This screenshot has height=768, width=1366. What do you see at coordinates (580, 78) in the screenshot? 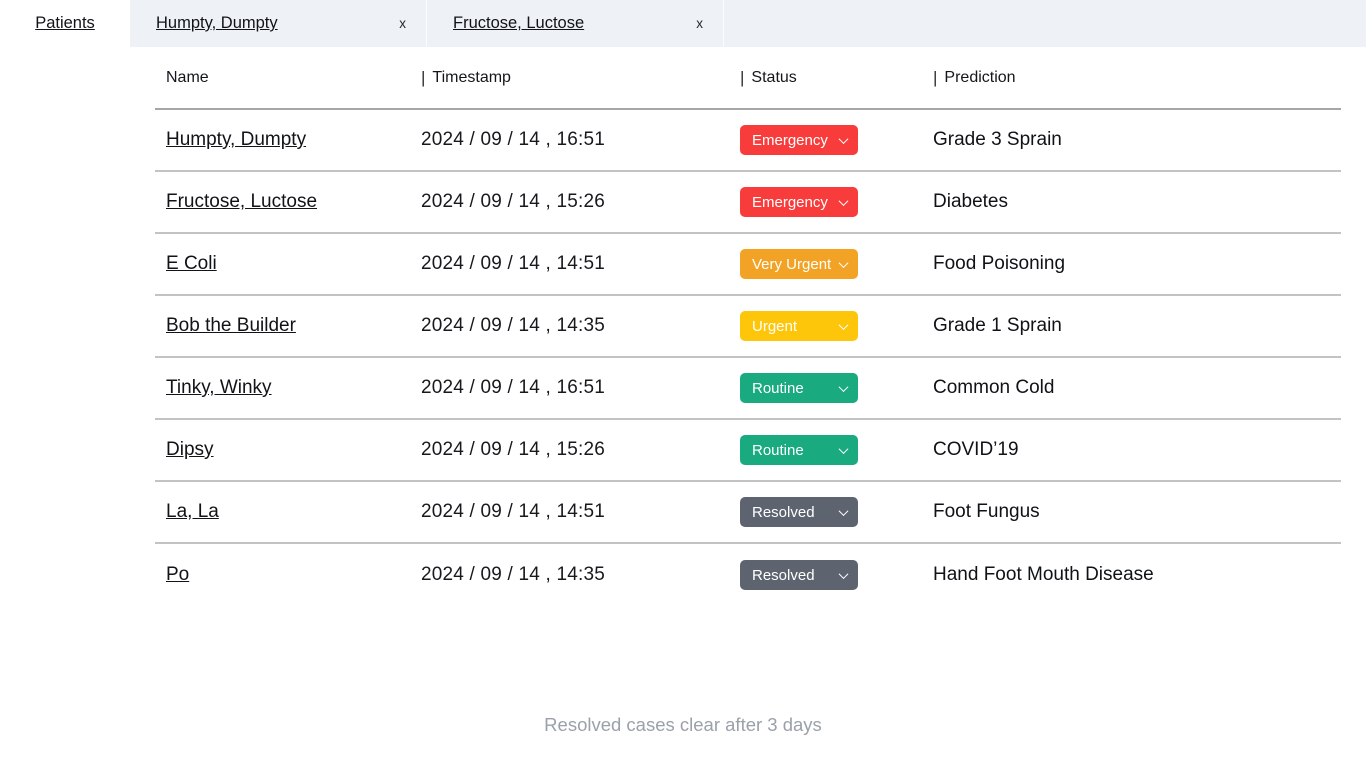
I see `column-header-timestamp: | Timestamp` at bounding box center [580, 78].